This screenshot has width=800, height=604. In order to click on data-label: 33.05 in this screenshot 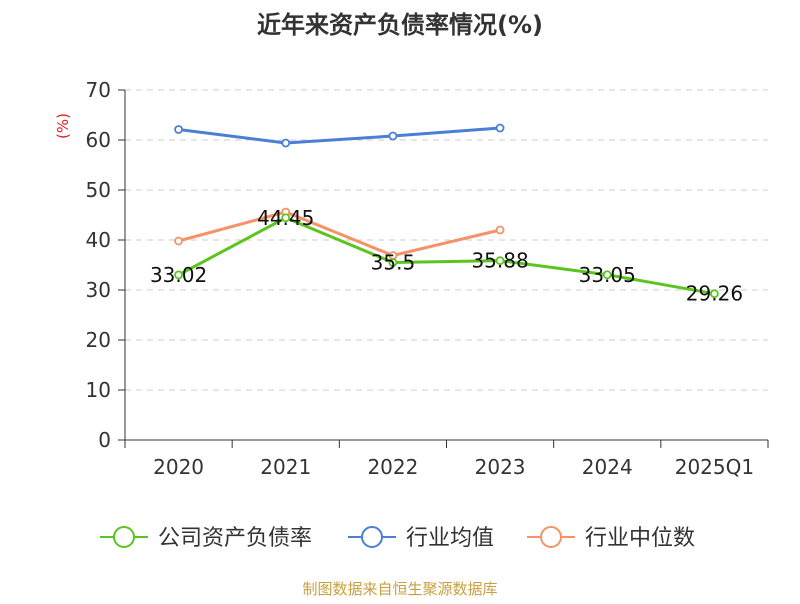, I will do `click(607, 275)`.